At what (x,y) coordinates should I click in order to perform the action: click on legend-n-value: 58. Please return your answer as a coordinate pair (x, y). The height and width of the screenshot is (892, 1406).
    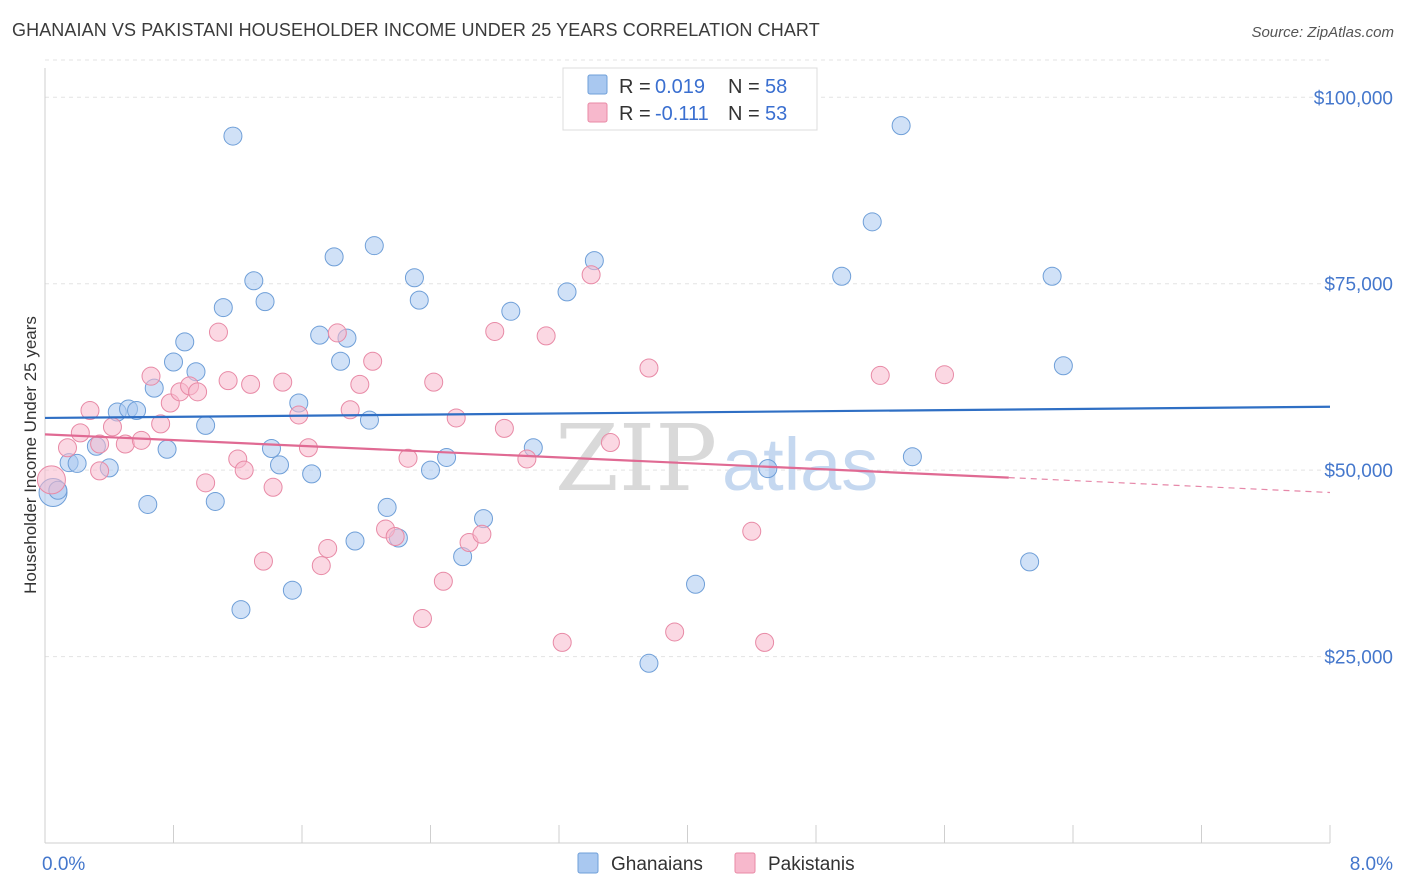
    Looking at the image, I should click on (776, 87).